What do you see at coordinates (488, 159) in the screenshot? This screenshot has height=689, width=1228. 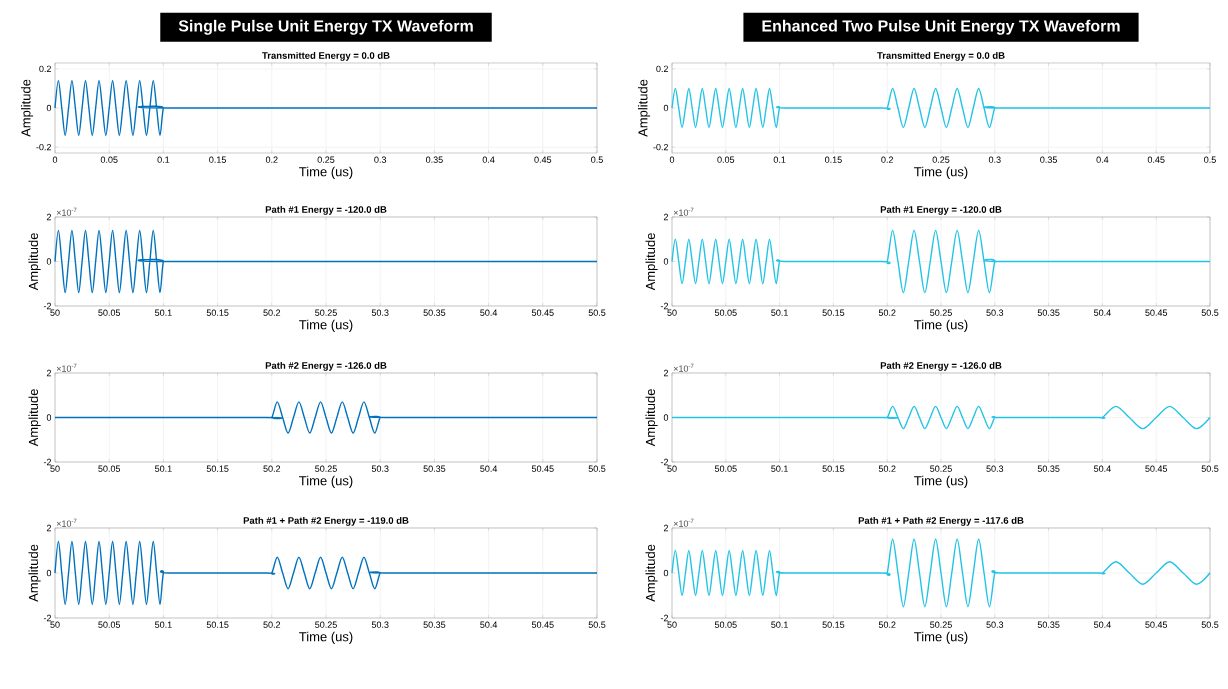 I see `x-tick-label: 0.4` at bounding box center [488, 159].